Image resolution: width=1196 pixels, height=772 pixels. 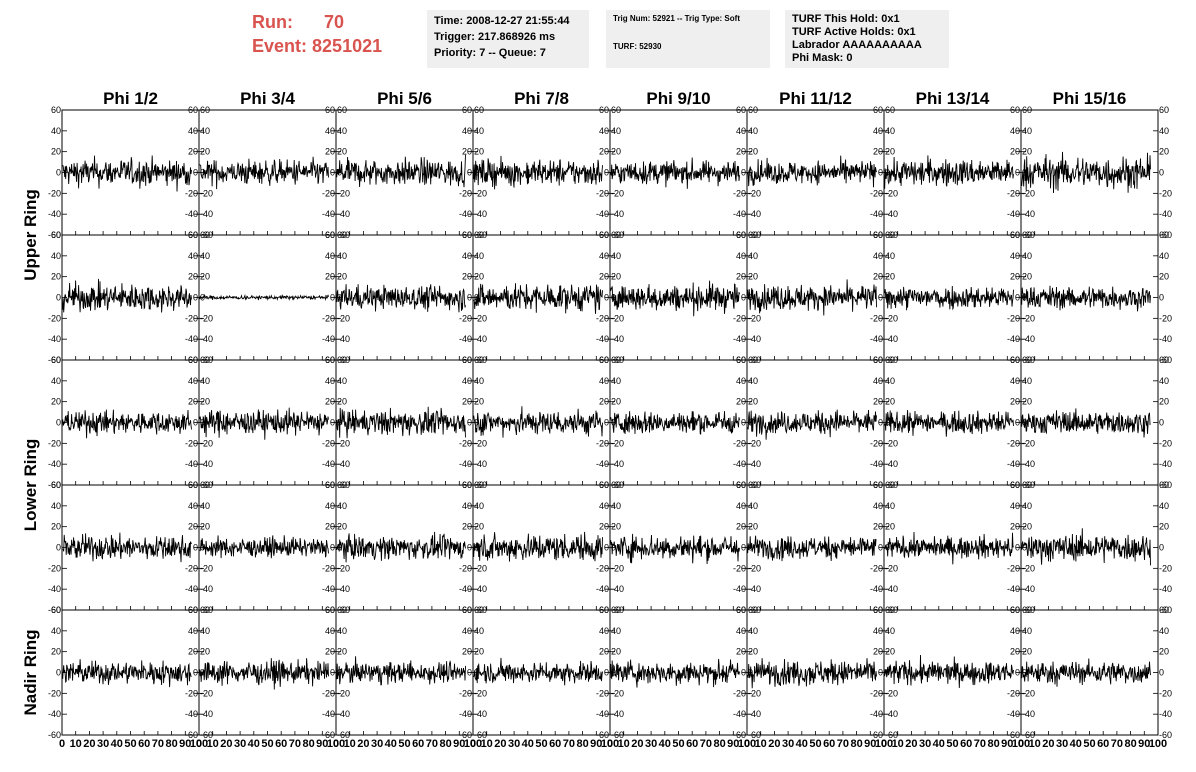 What do you see at coordinates (1086, 547) in the screenshot?
I see `waveform-trace` at bounding box center [1086, 547].